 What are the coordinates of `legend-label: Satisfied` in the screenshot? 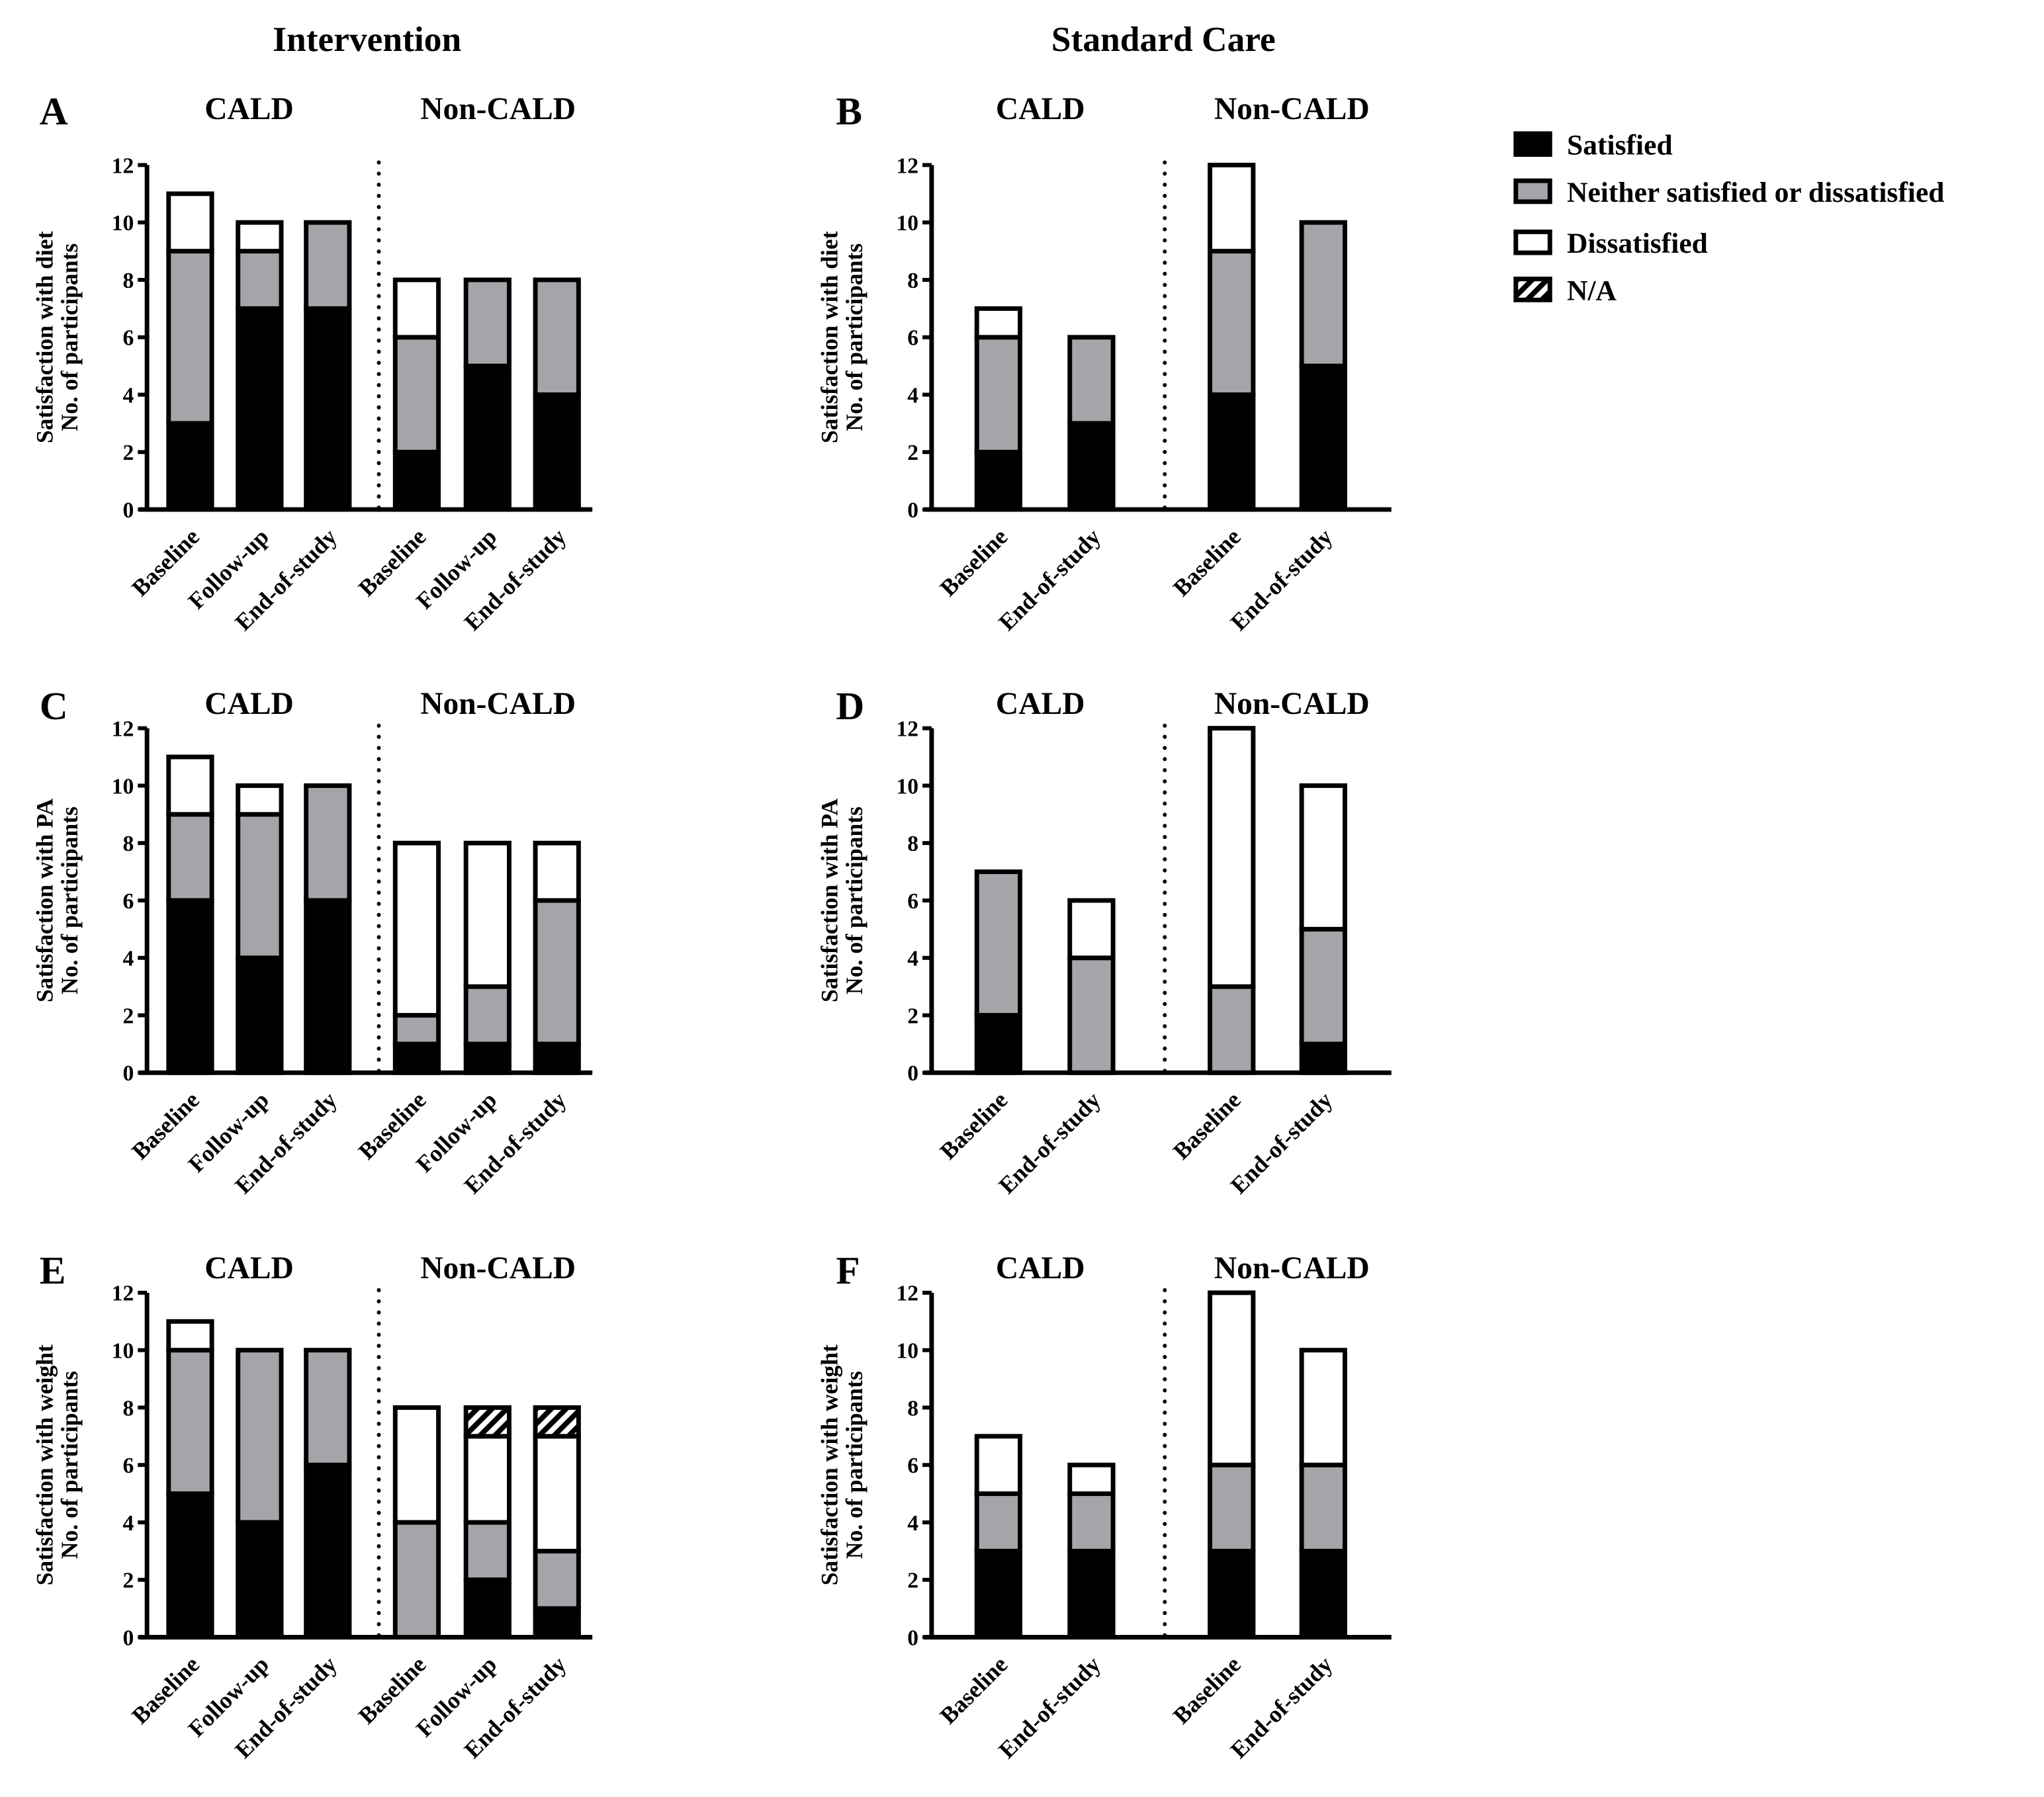 It's located at (1620, 145).